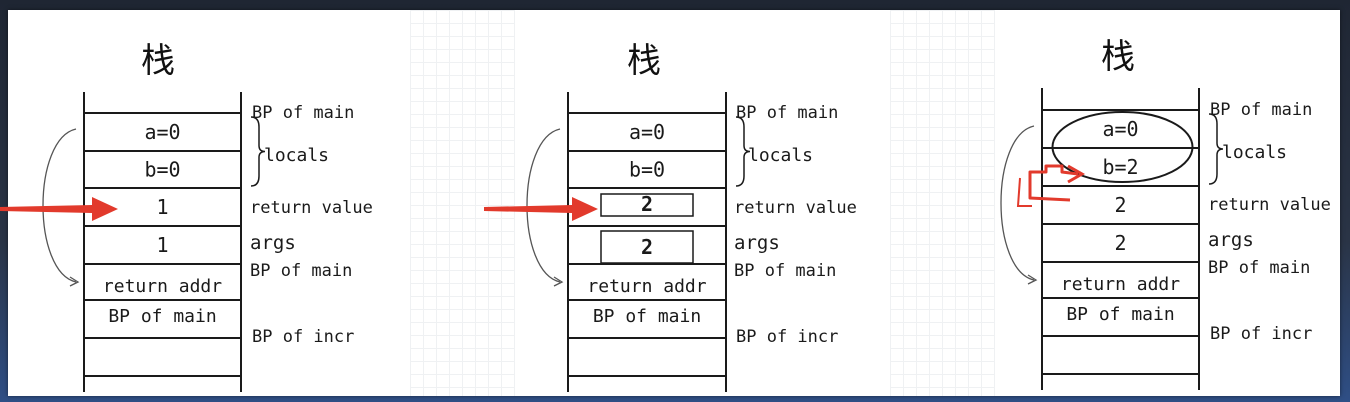 This screenshot has width=1350, height=402. Describe the element at coordinates (1076, 174) in the screenshot. I see `red-bracket-arrowhead` at that location.